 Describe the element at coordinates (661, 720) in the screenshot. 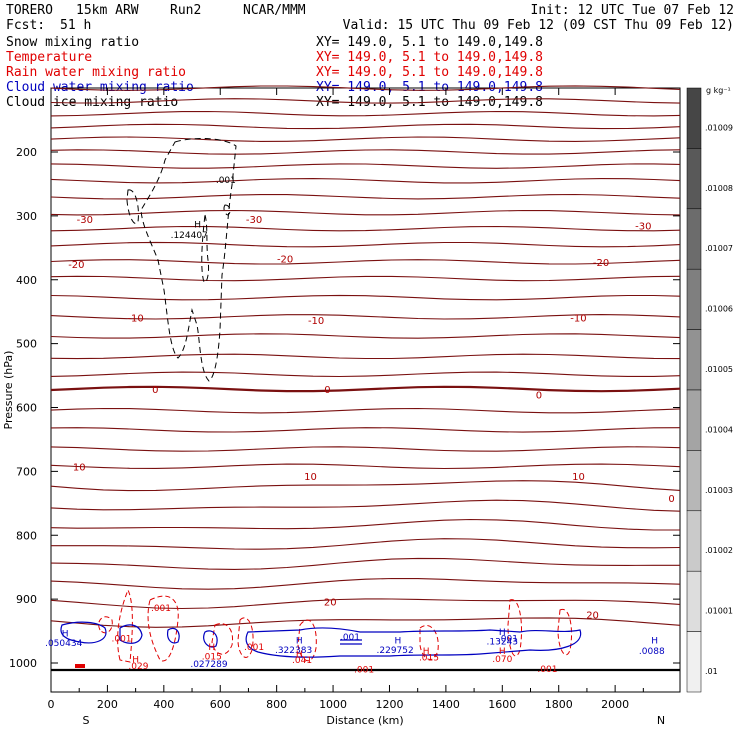

I see `north-label: N` at that location.